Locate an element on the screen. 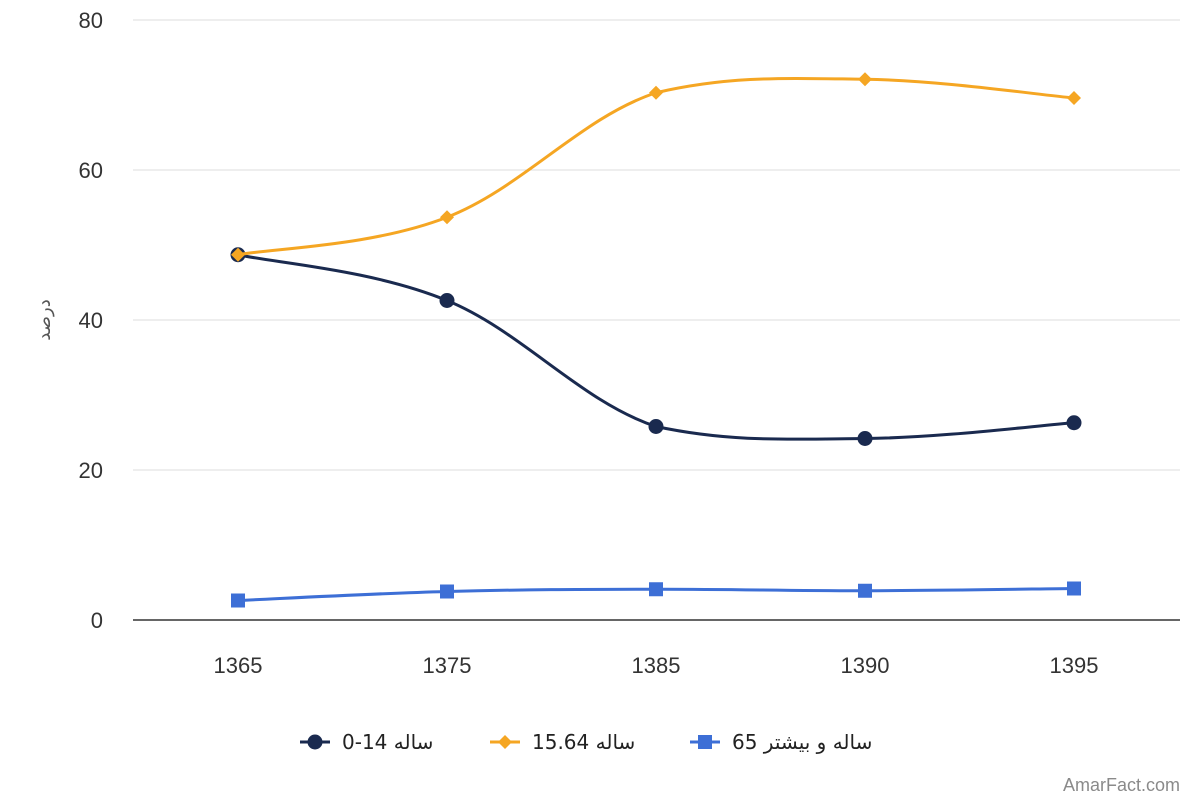  x-tick-label: 1390 is located at coordinates (865, 665).